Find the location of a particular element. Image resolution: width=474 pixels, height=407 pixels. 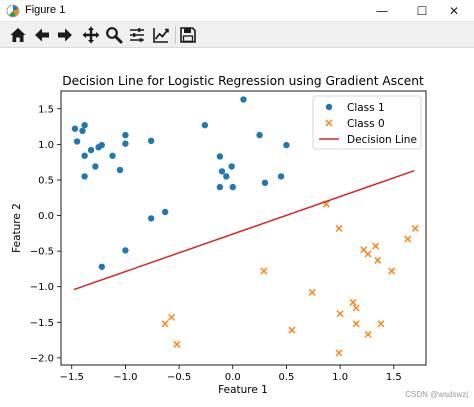

close-button: ✕ is located at coordinates (454, 11).